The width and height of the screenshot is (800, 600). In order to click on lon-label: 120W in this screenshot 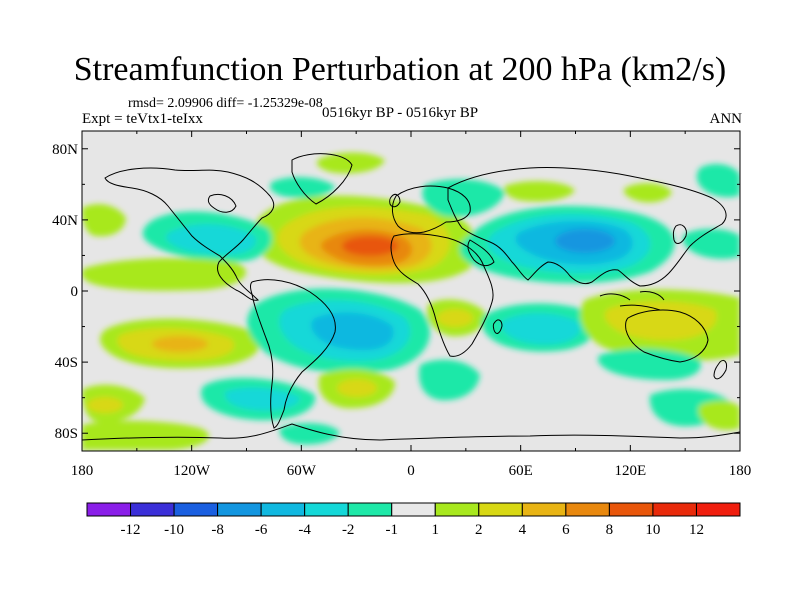, I will do `click(192, 471)`.